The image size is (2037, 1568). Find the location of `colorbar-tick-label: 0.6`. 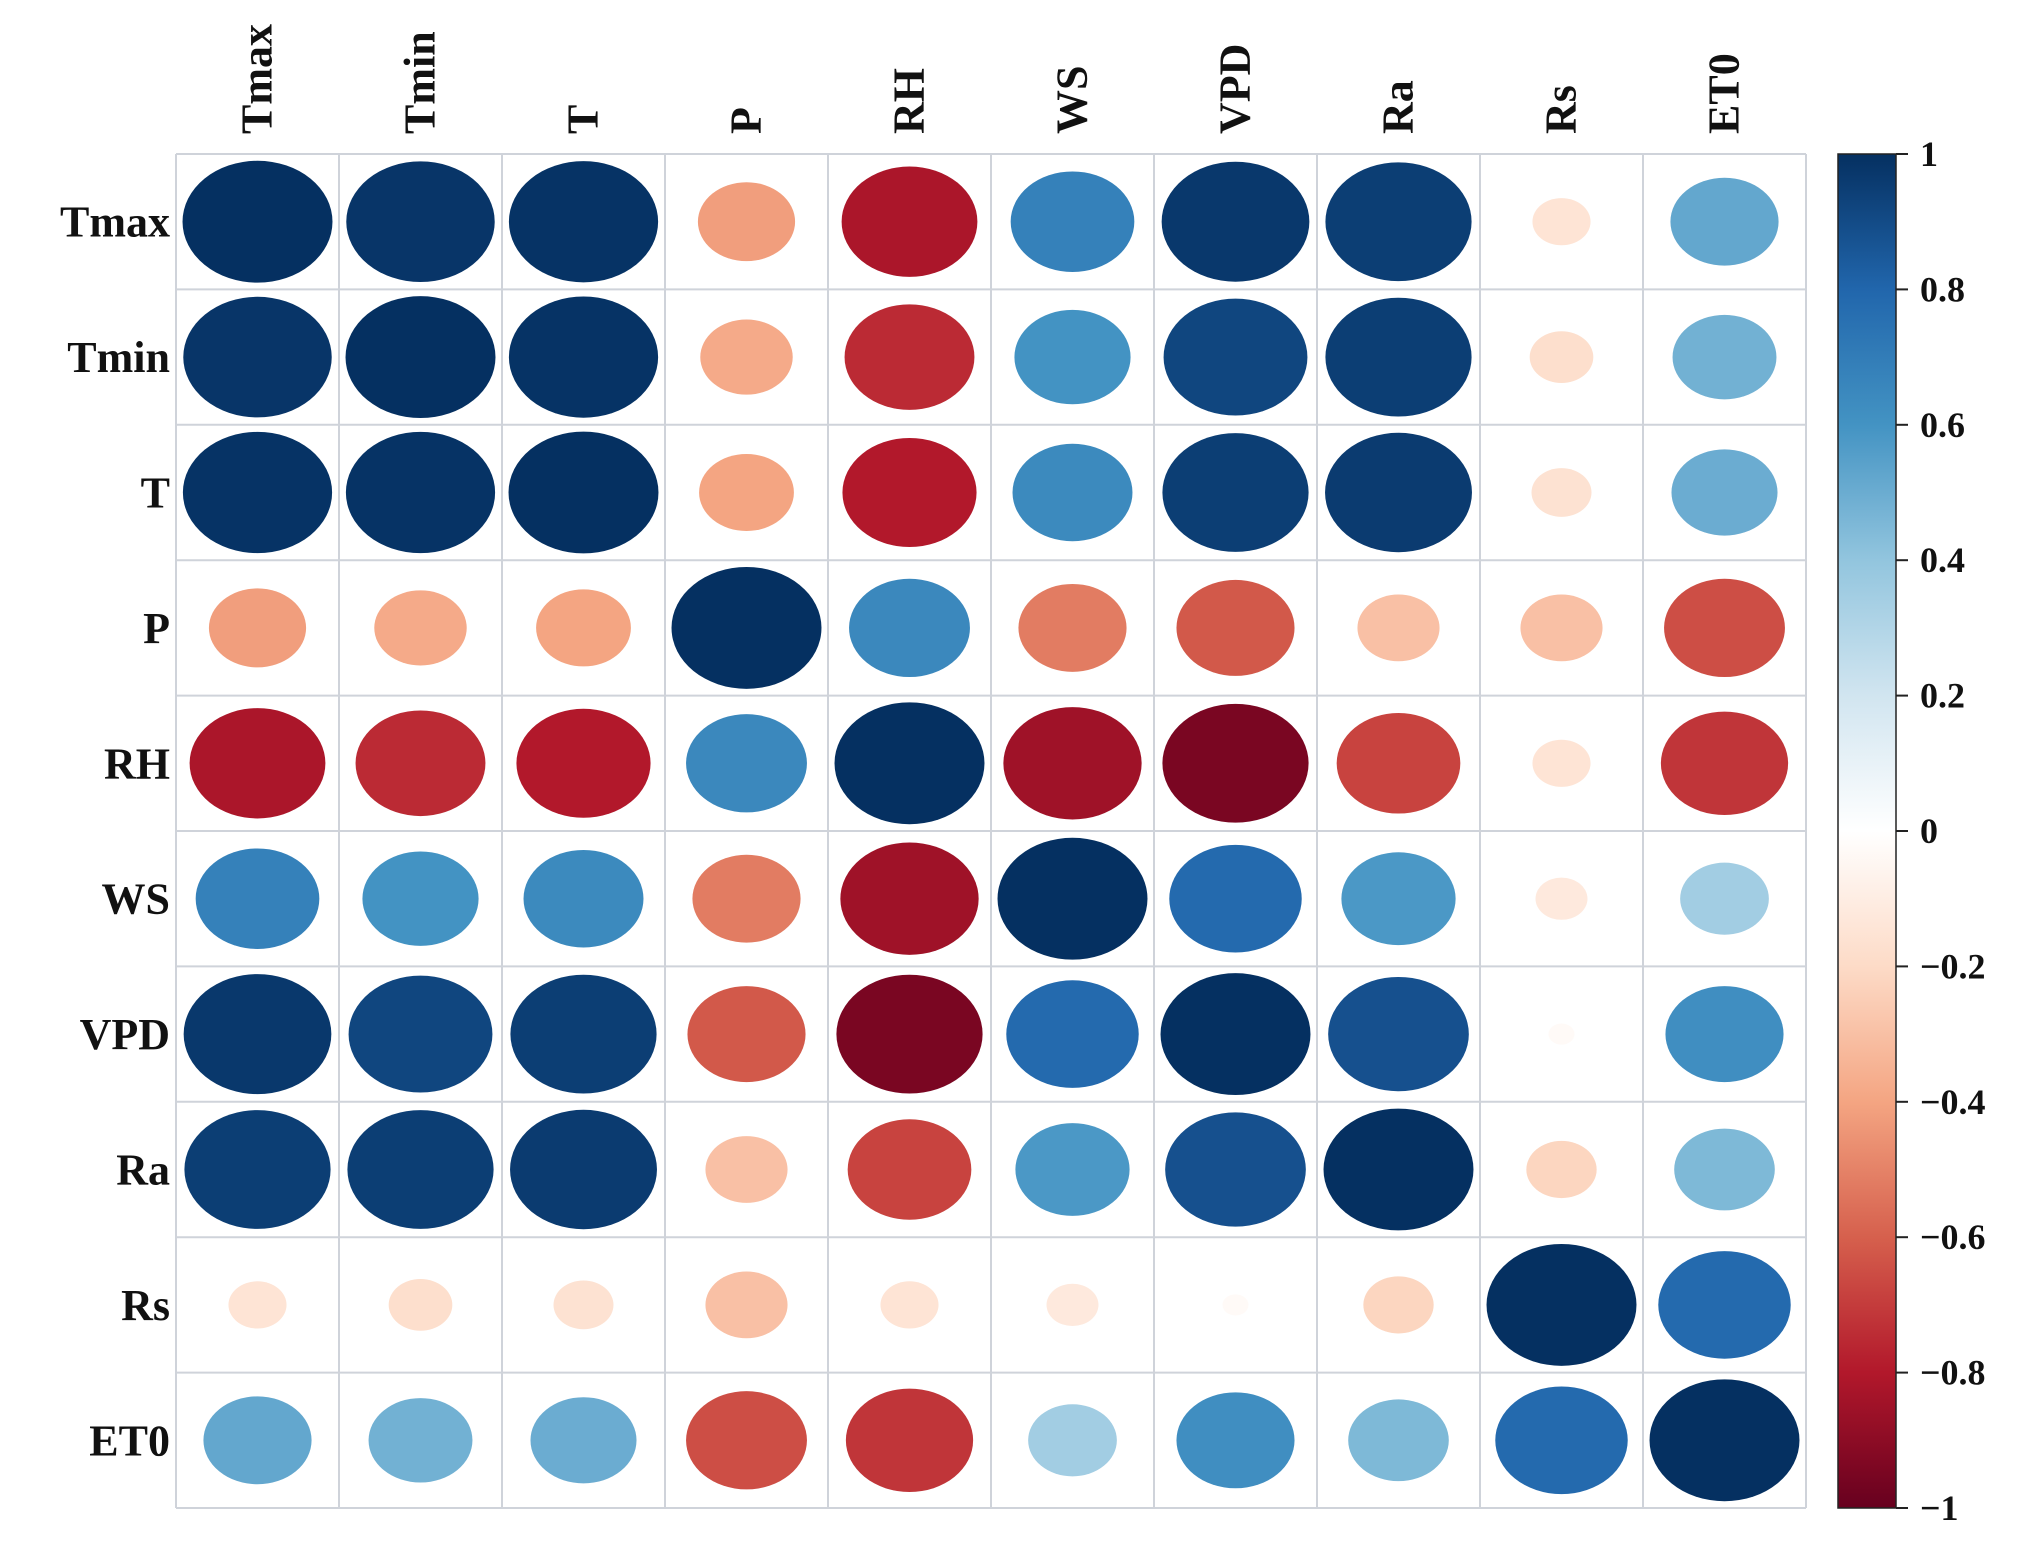

colorbar-tick-label: 0.6 is located at coordinates (1942, 425).